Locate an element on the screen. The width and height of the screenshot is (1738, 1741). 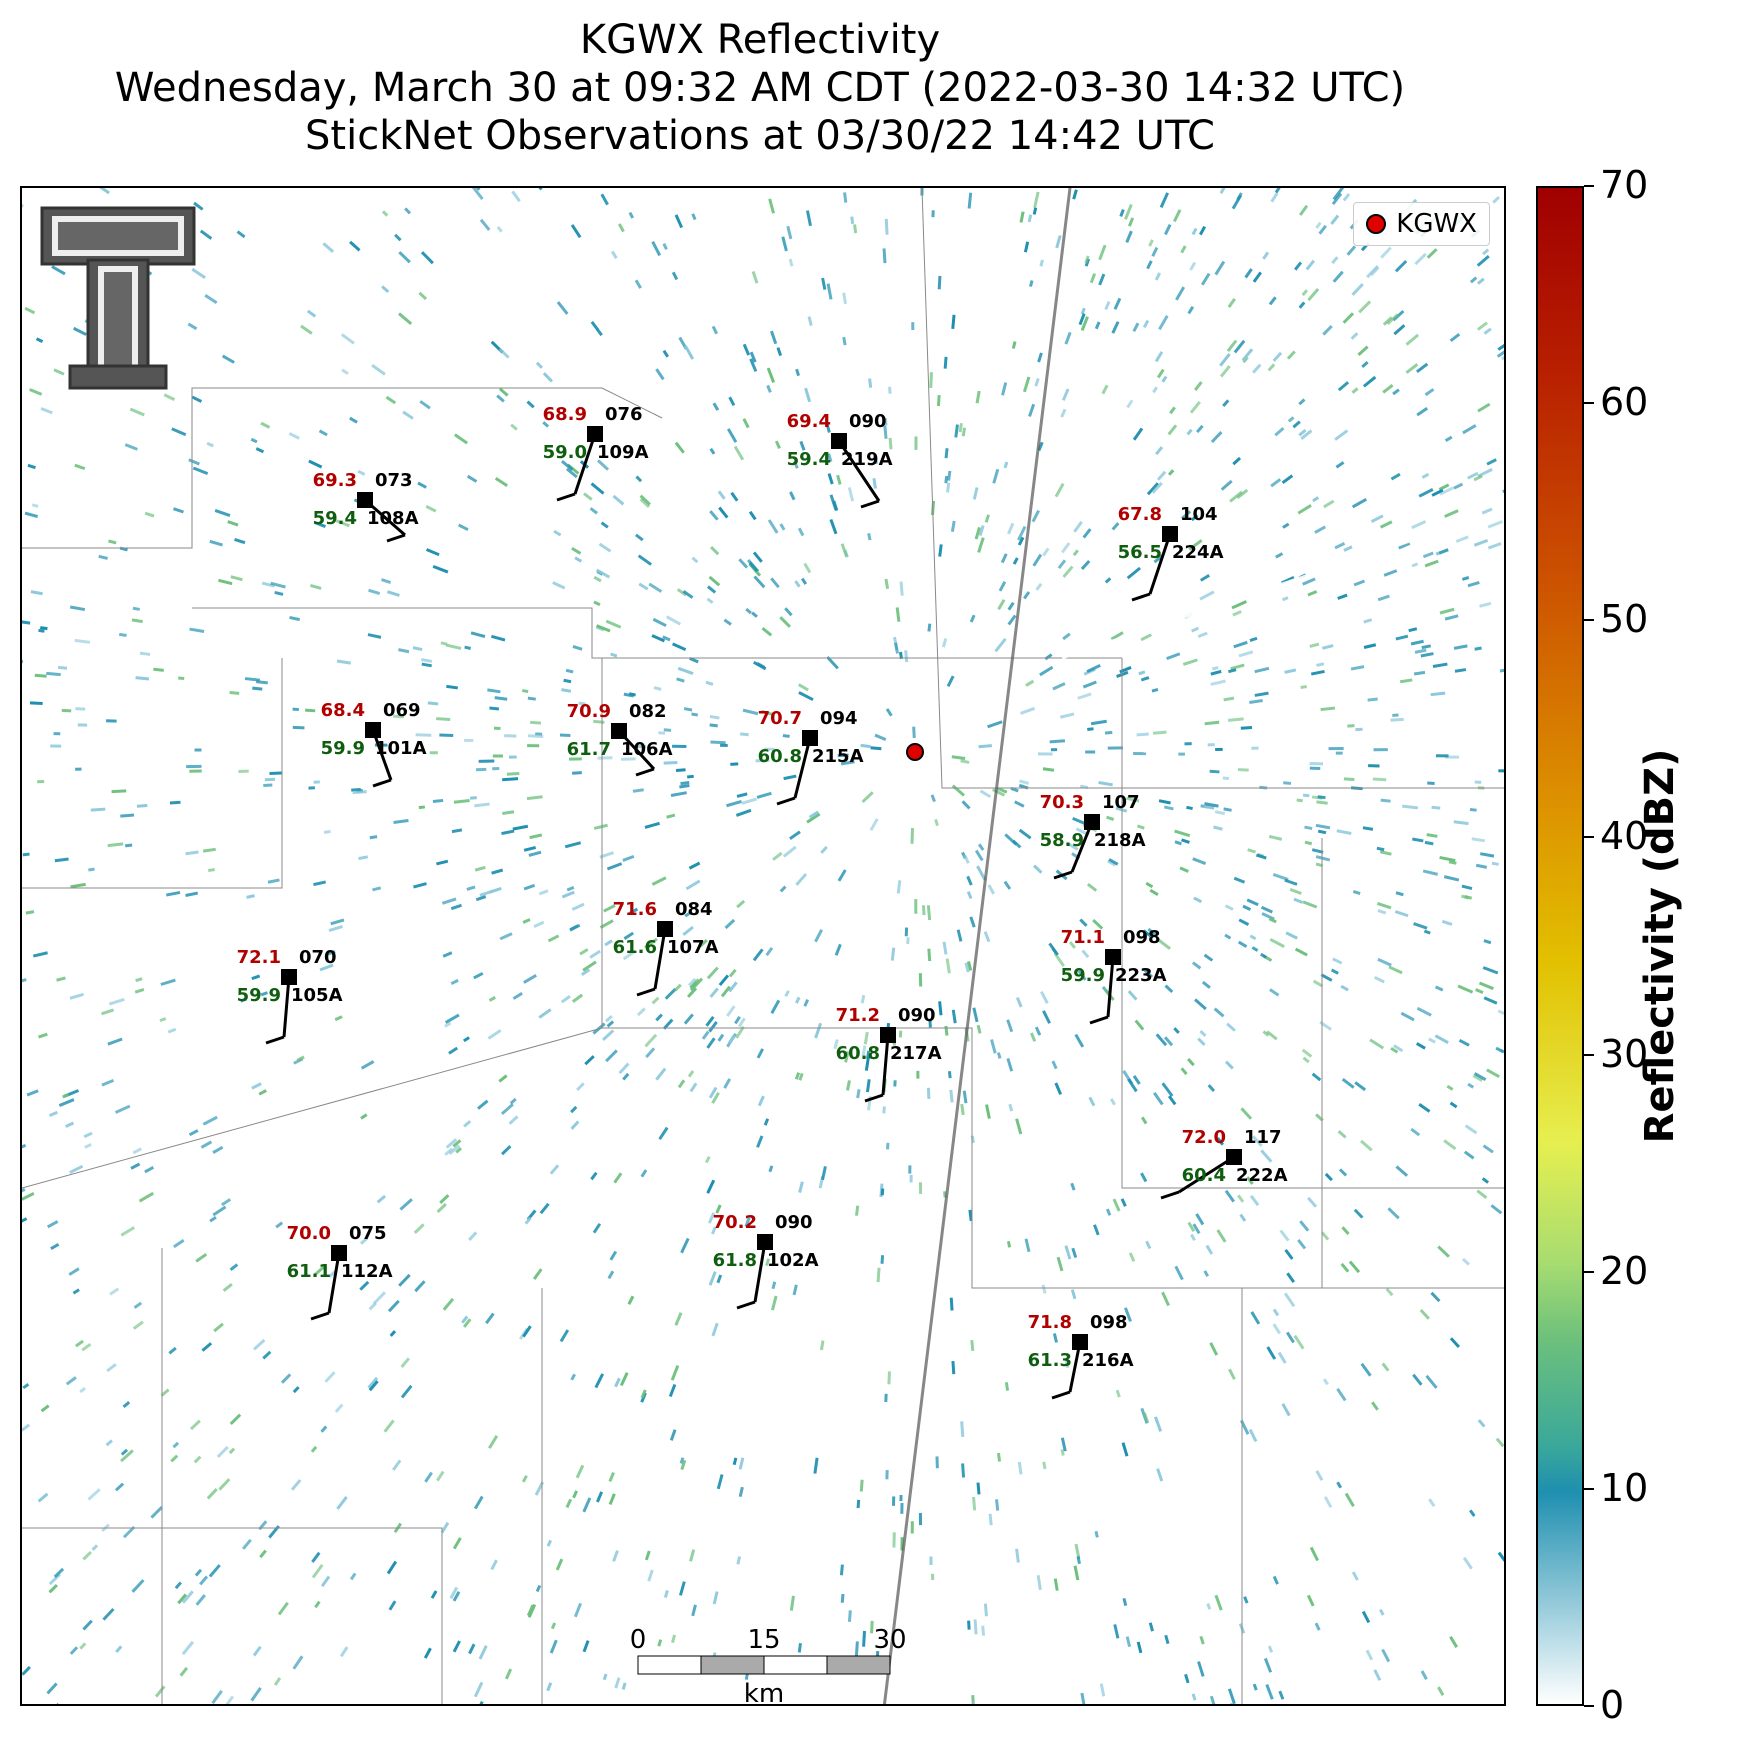
station-id: 215A is located at coordinates (838, 756).